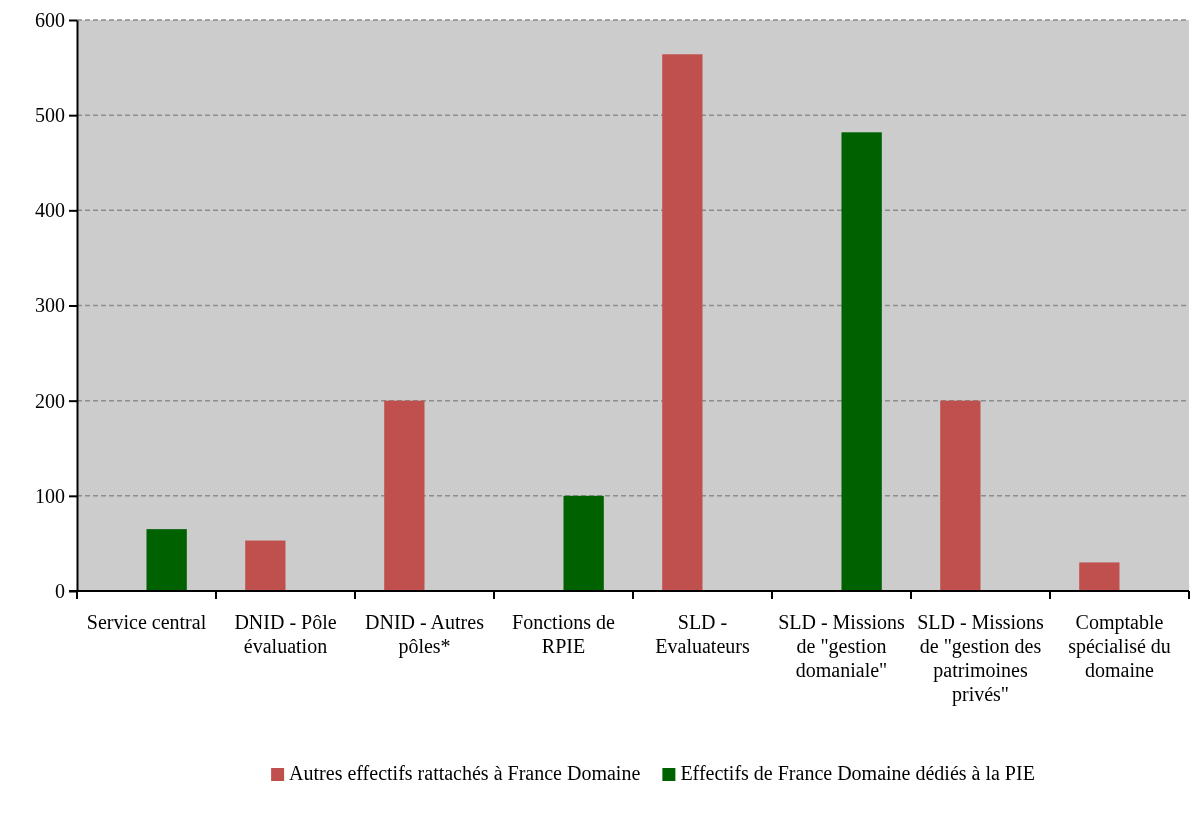 The height and width of the screenshot is (819, 1199). Describe the element at coordinates (60, 590) in the screenshot. I see `y-tick-label: 0` at that location.